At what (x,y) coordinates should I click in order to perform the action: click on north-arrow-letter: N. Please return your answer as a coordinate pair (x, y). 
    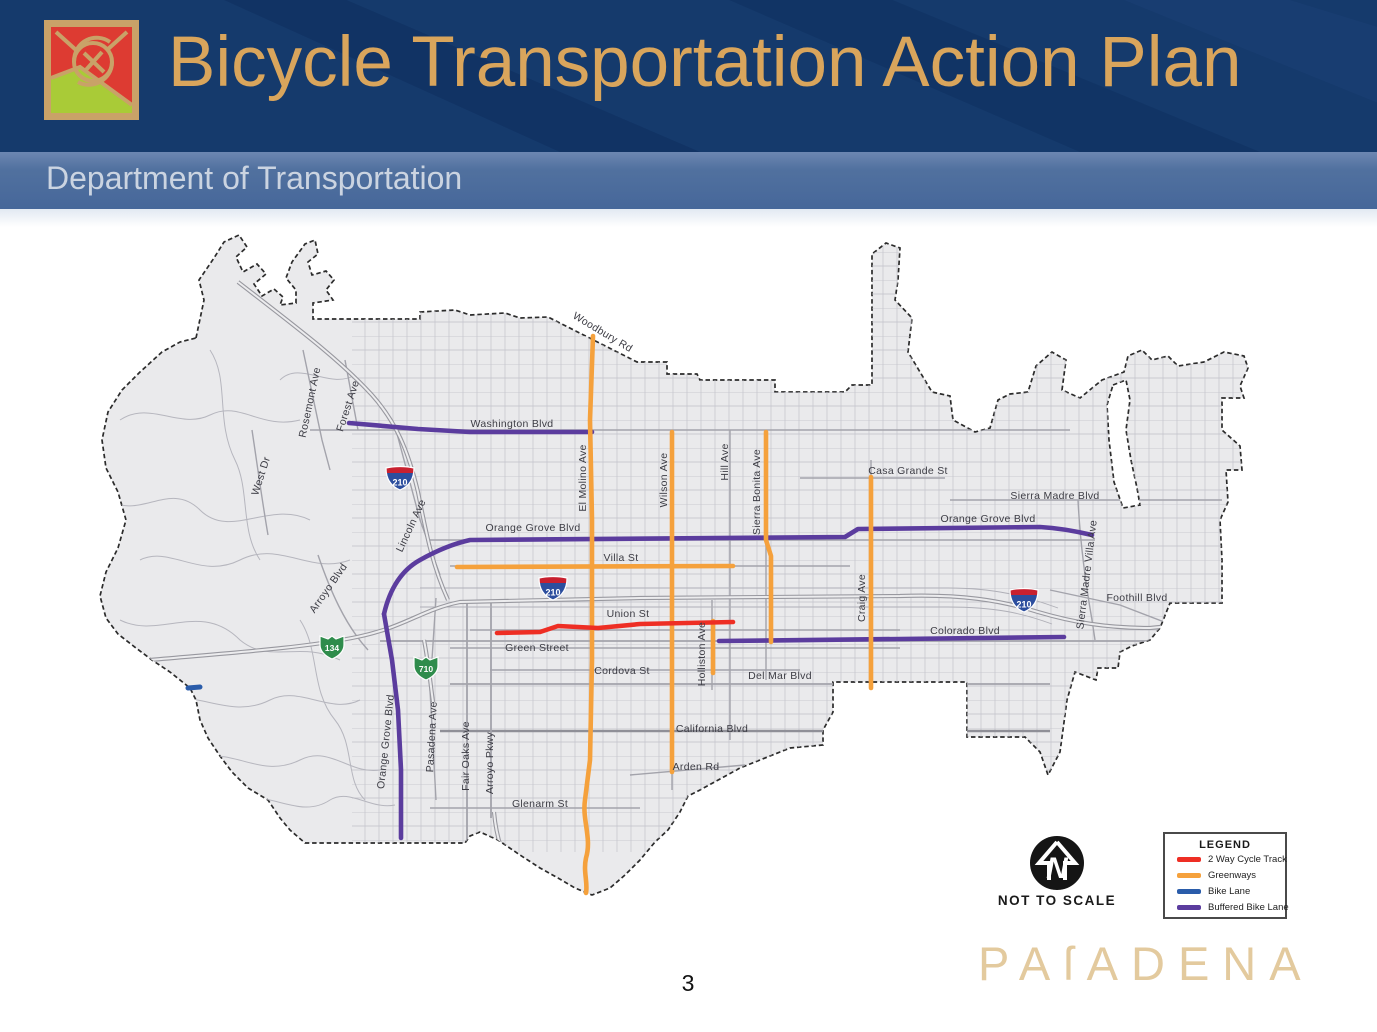
    Looking at the image, I should click on (1057, 868).